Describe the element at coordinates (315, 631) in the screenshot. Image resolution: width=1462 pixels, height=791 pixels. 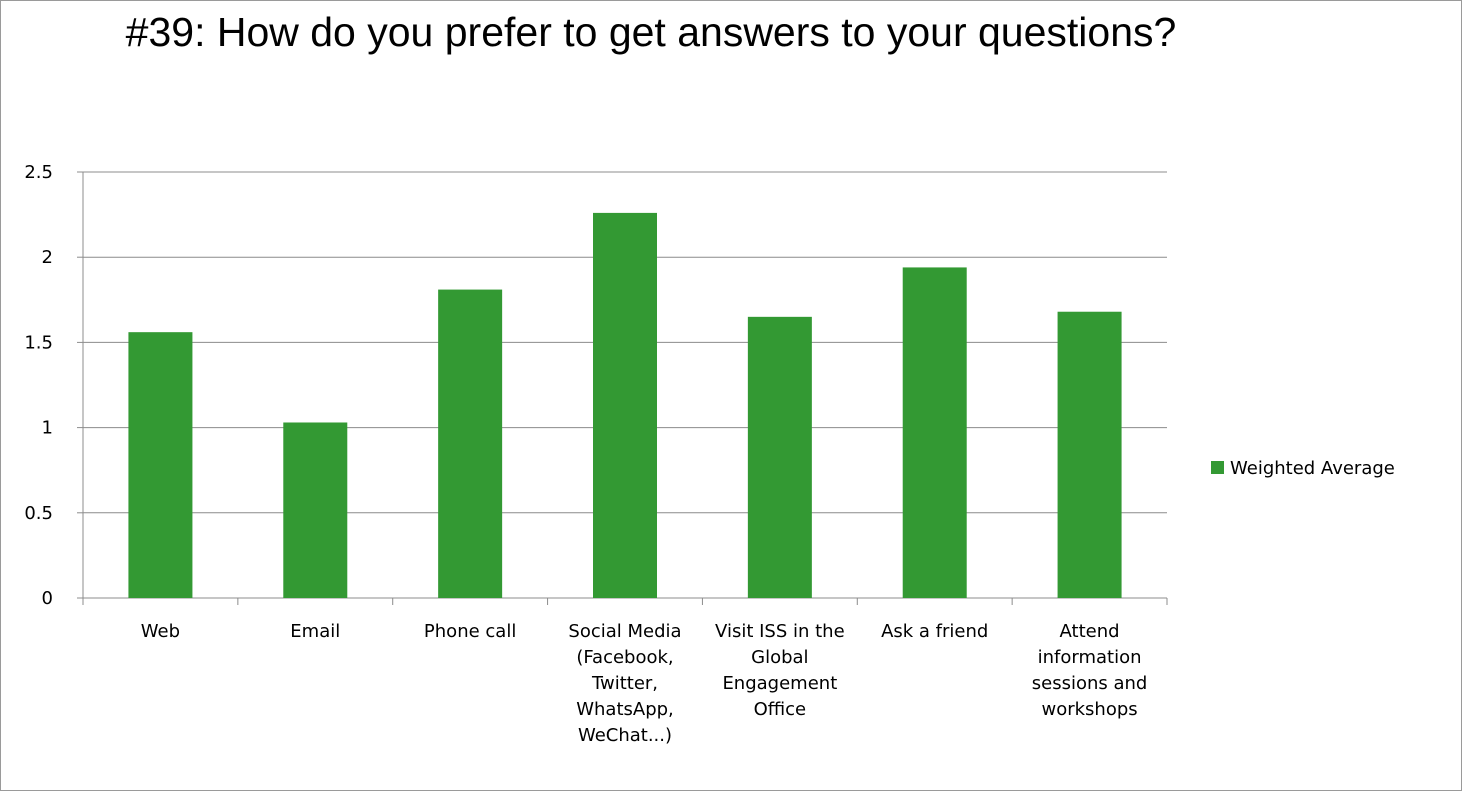
I see `x-tick-label: Email` at that location.